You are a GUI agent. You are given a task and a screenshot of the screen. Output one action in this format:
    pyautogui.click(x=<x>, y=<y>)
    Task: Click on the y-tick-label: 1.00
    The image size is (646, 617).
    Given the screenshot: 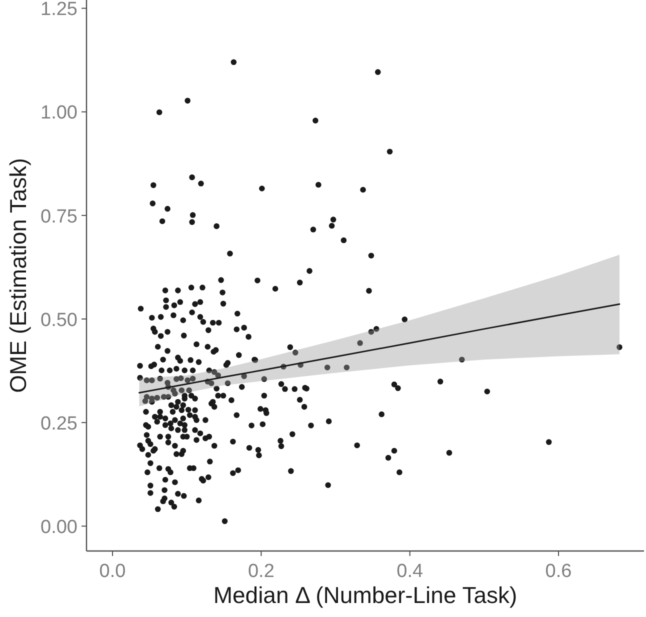 What is the action you would take?
    pyautogui.click(x=59, y=113)
    